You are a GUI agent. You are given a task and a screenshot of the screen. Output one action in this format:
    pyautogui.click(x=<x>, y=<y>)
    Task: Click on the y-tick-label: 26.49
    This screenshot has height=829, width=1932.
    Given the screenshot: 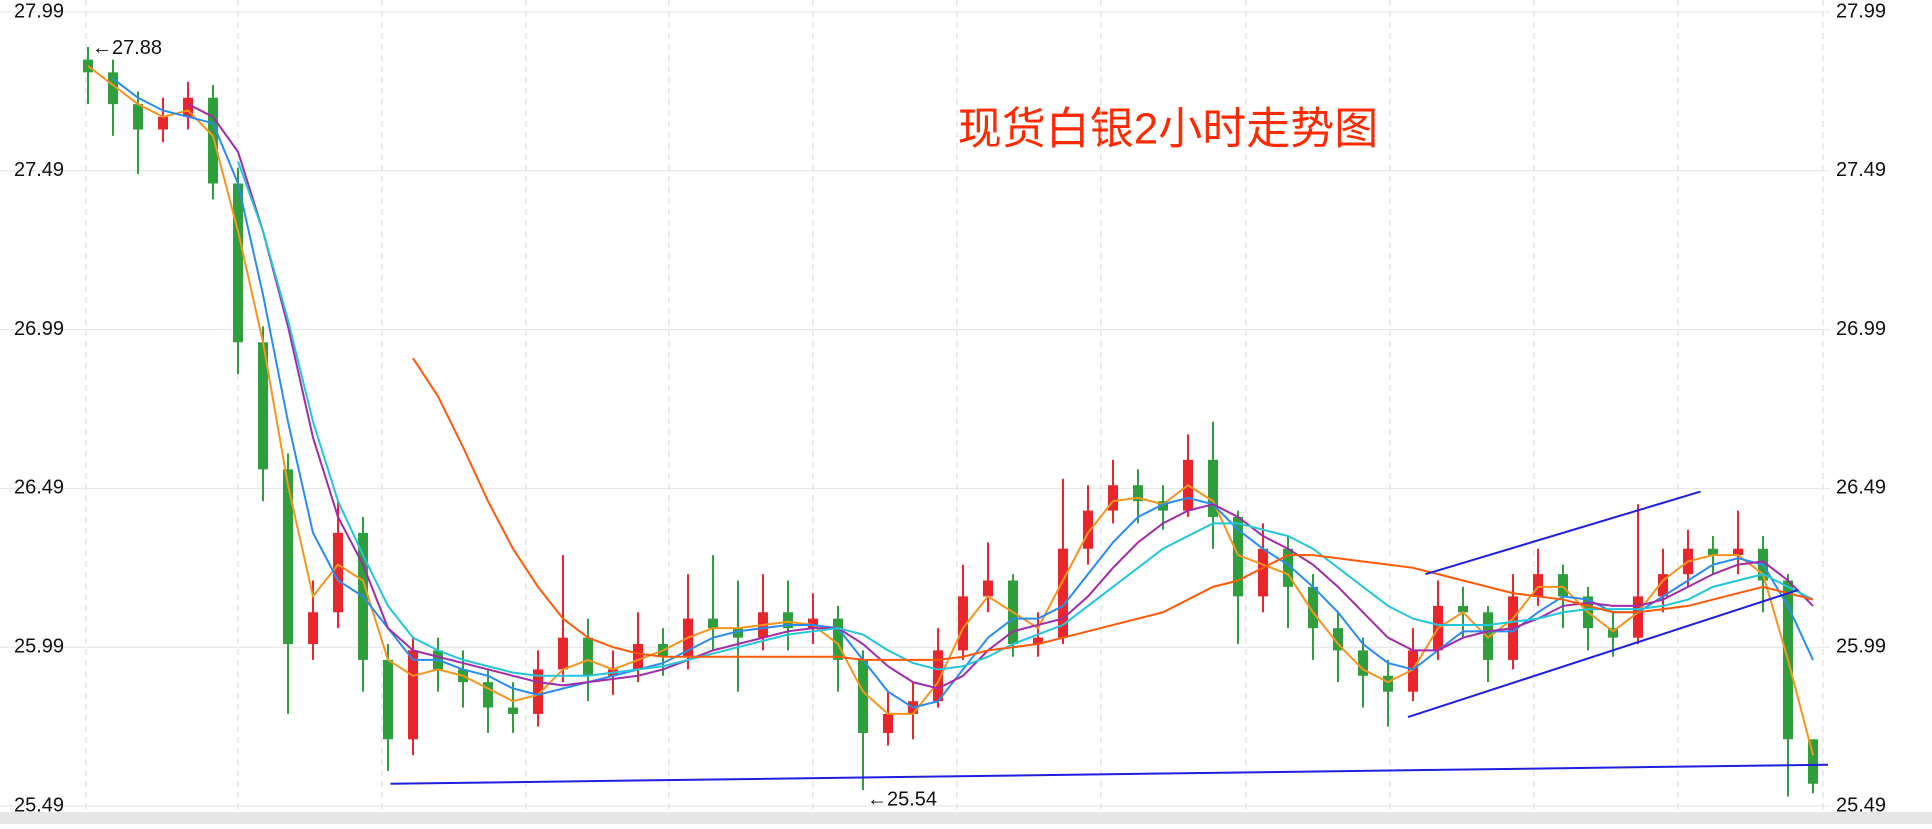 What is the action you would take?
    pyautogui.click(x=39, y=488)
    